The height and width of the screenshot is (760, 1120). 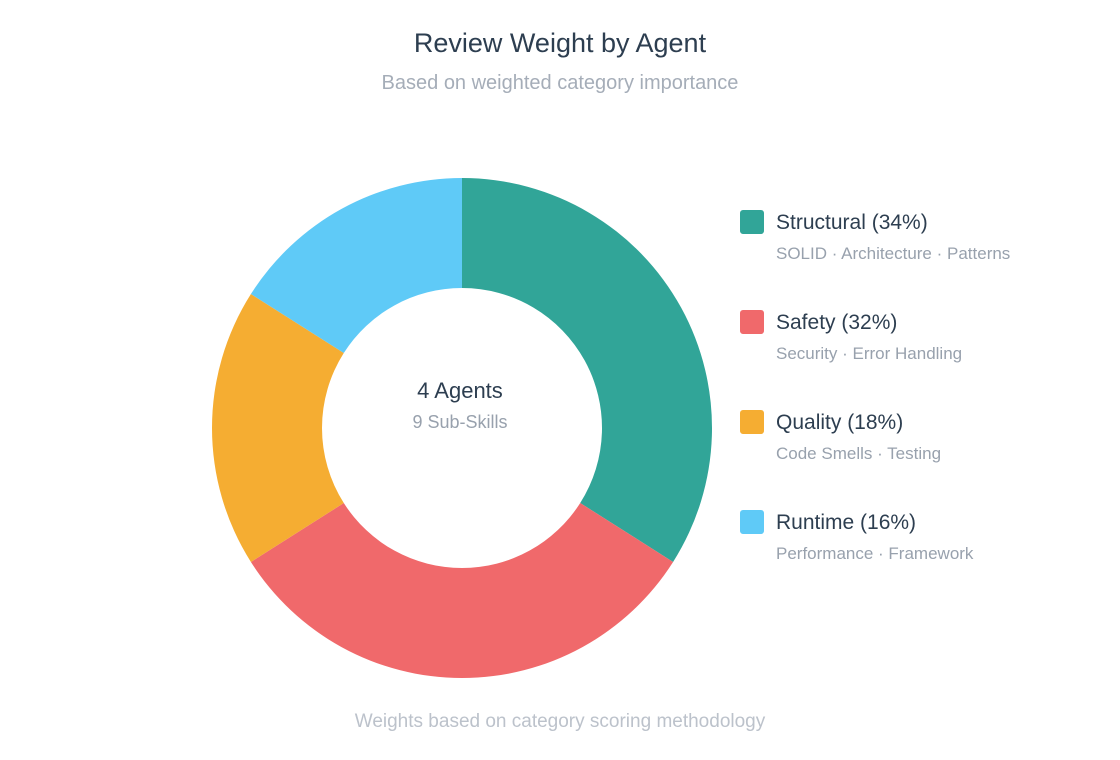 What do you see at coordinates (356, 265) in the screenshot?
I see `slice-runtime` at bounding box center [356, 265].